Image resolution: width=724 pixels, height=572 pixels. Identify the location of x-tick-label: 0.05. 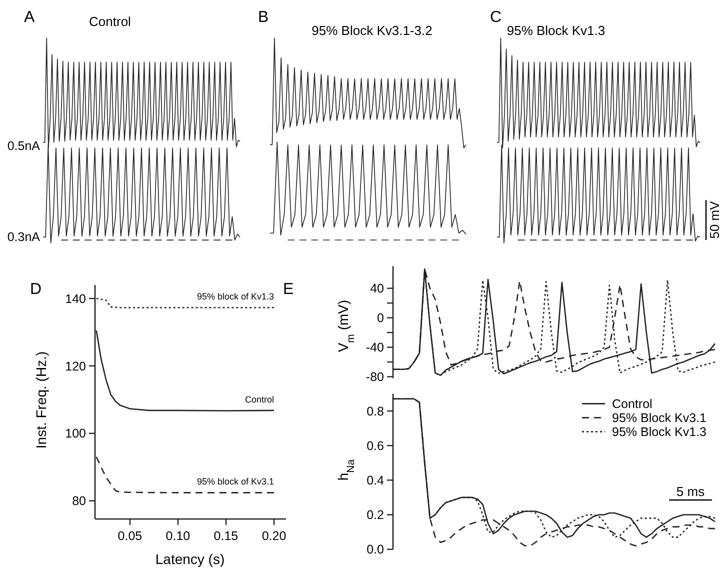
(130, 536).